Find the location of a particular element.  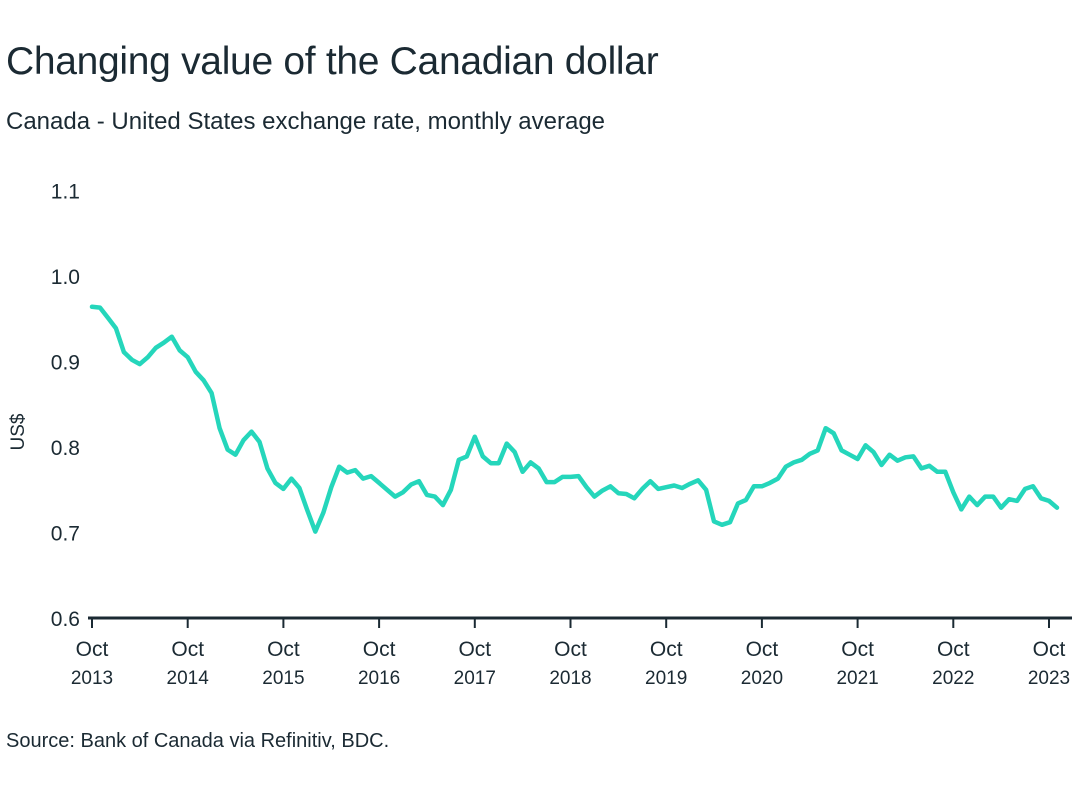

y-tick-label: 1.0 is located at coordinates (65, 277).